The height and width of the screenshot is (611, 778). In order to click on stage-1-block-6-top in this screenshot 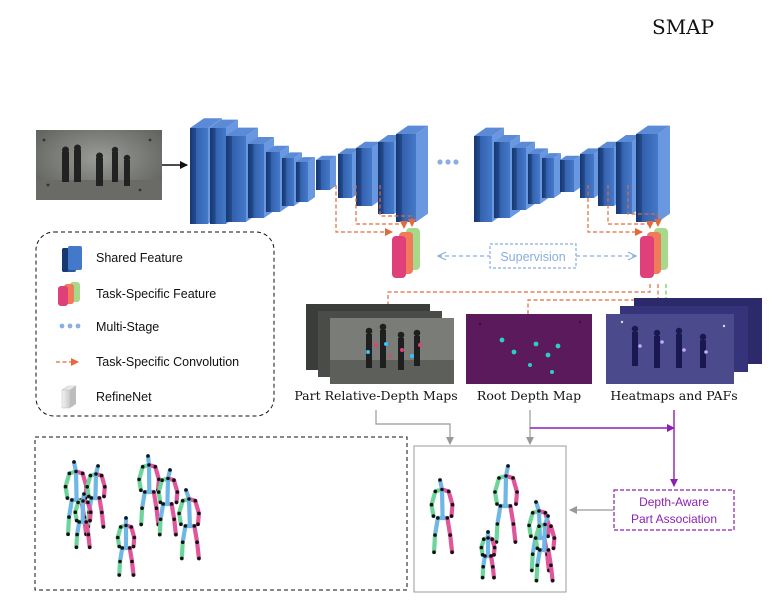, I will do `click(292, 155)`.